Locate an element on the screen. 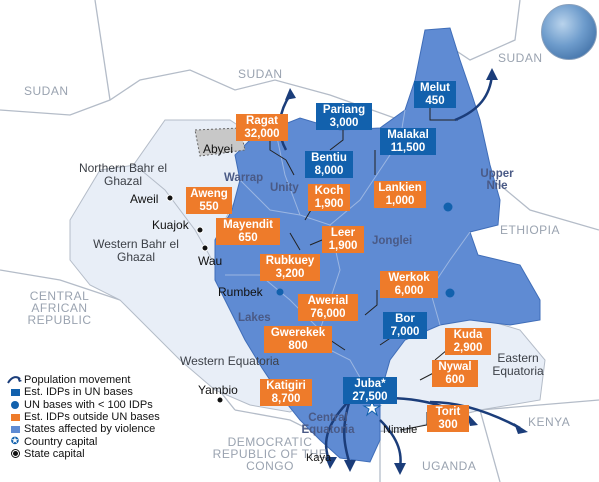 Image resolution: width=599 pixels, height=482 pixels. idp-box-un: Bentiu 8,000 is located at coordinates (329, 164).